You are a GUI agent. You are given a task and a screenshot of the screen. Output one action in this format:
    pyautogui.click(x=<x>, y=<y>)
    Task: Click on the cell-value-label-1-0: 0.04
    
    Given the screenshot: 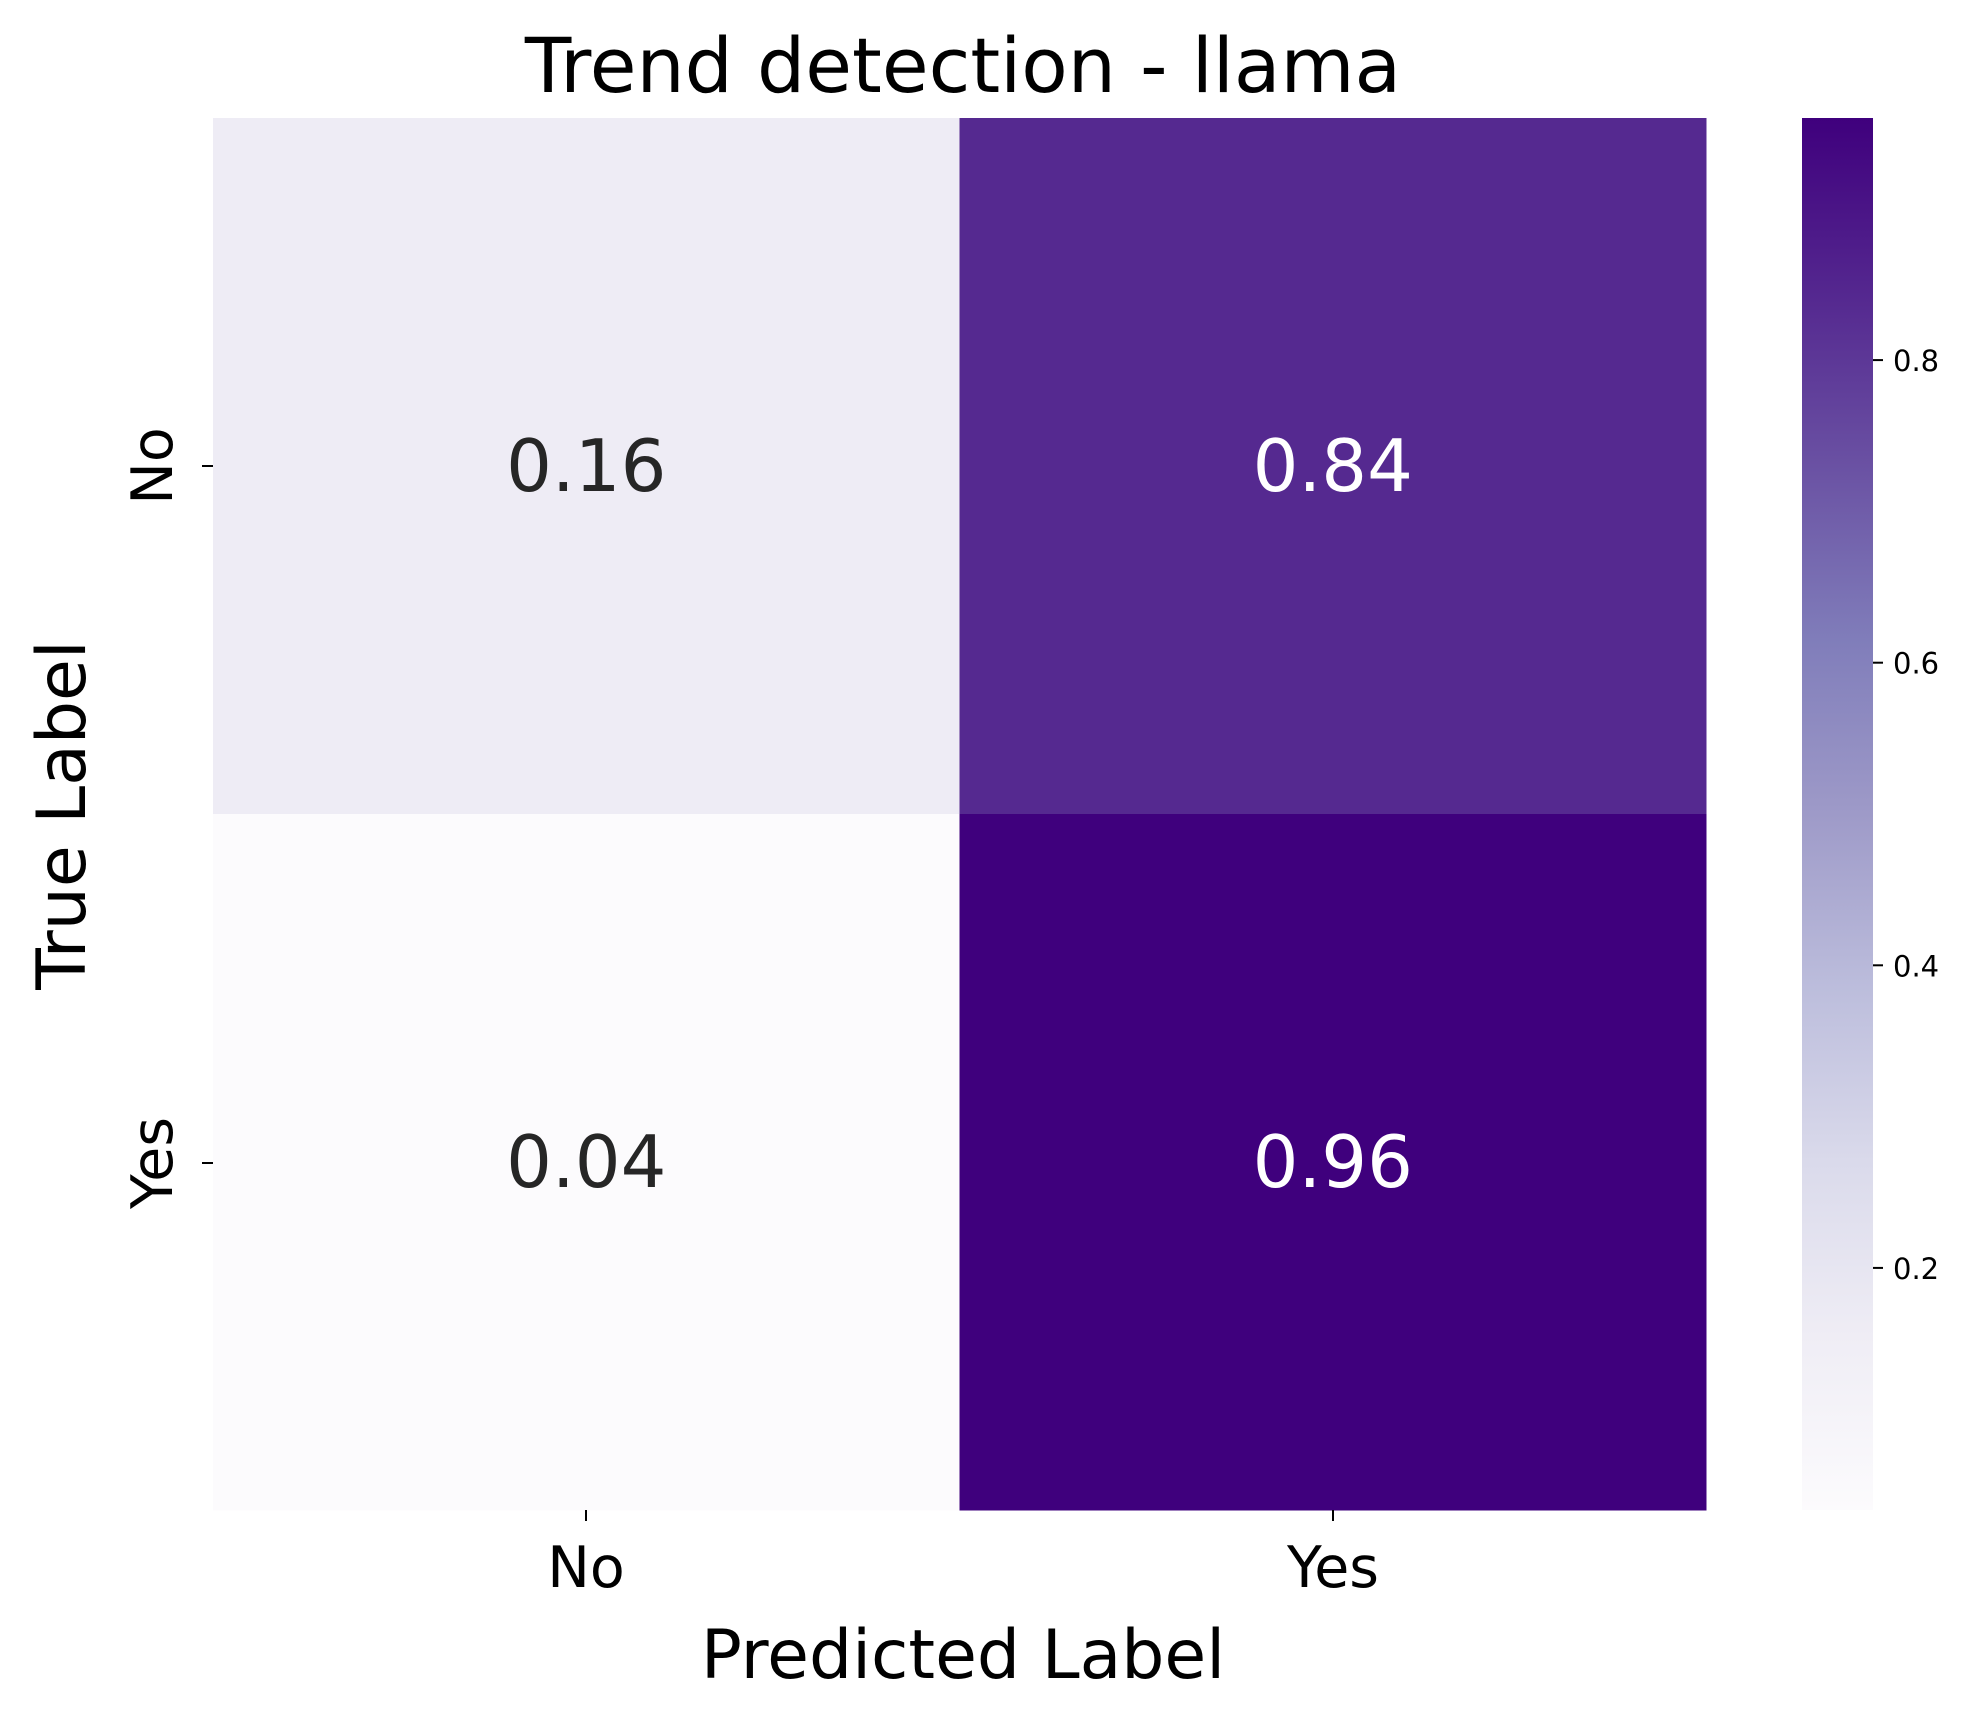 What is the action you would take?
    pyautogui.click(x=586, y=1162)
    